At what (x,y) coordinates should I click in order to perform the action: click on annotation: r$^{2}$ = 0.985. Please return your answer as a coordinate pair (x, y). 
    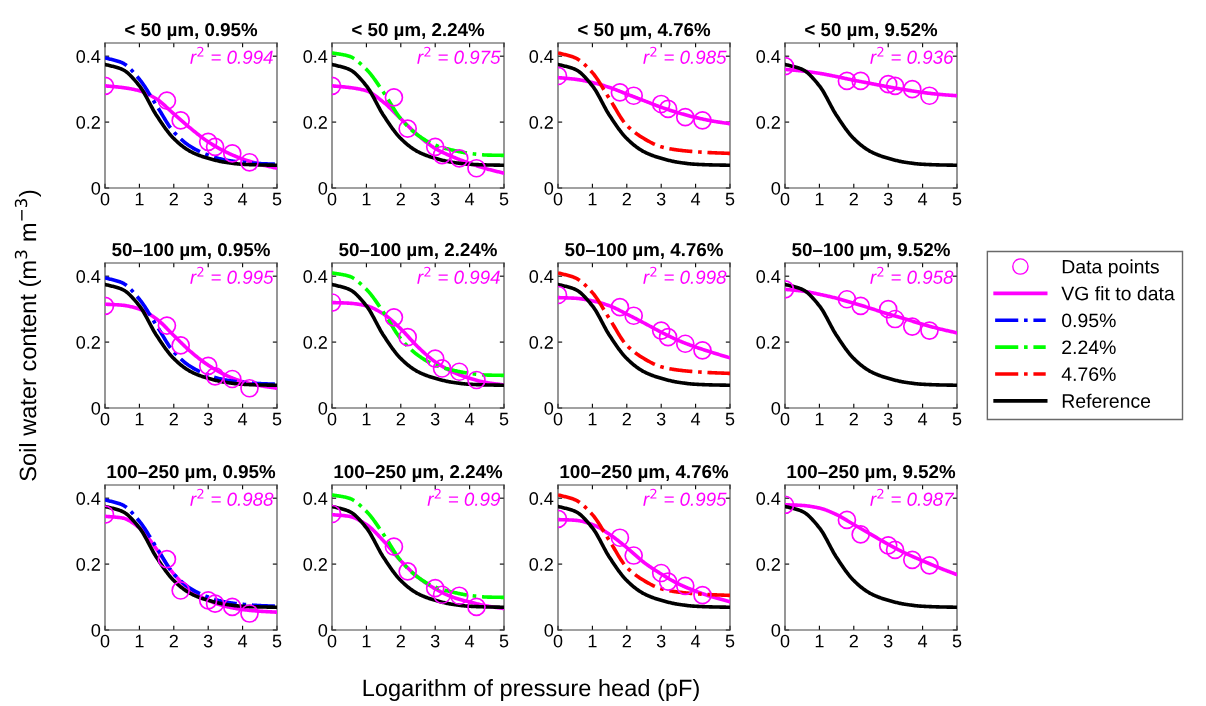
    Looking at the image, I should click on (685, 55).